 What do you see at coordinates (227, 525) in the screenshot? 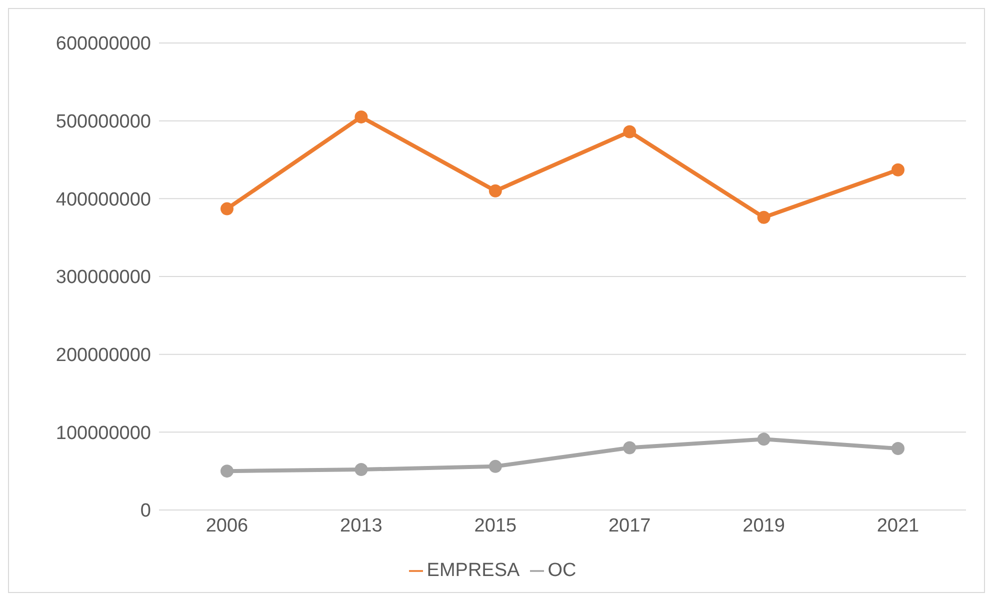
I see `x-tick-label: 2006` at bounding box center [227, 525].